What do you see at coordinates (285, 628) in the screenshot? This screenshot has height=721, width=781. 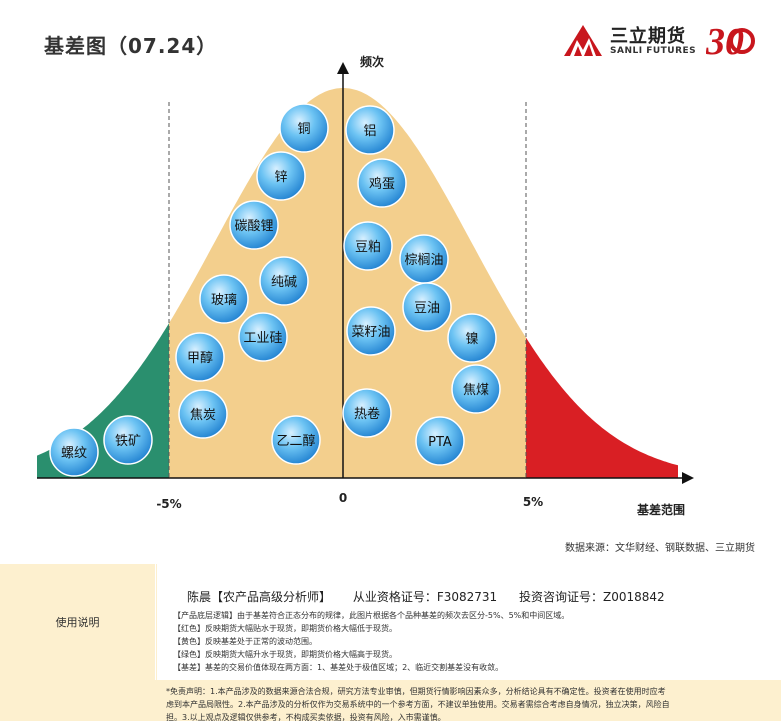 I see `usage-note: 【红色】反映期货大幅贴水于现货，即期货价格大幅低于现货。` at bounding box center [285, 628].